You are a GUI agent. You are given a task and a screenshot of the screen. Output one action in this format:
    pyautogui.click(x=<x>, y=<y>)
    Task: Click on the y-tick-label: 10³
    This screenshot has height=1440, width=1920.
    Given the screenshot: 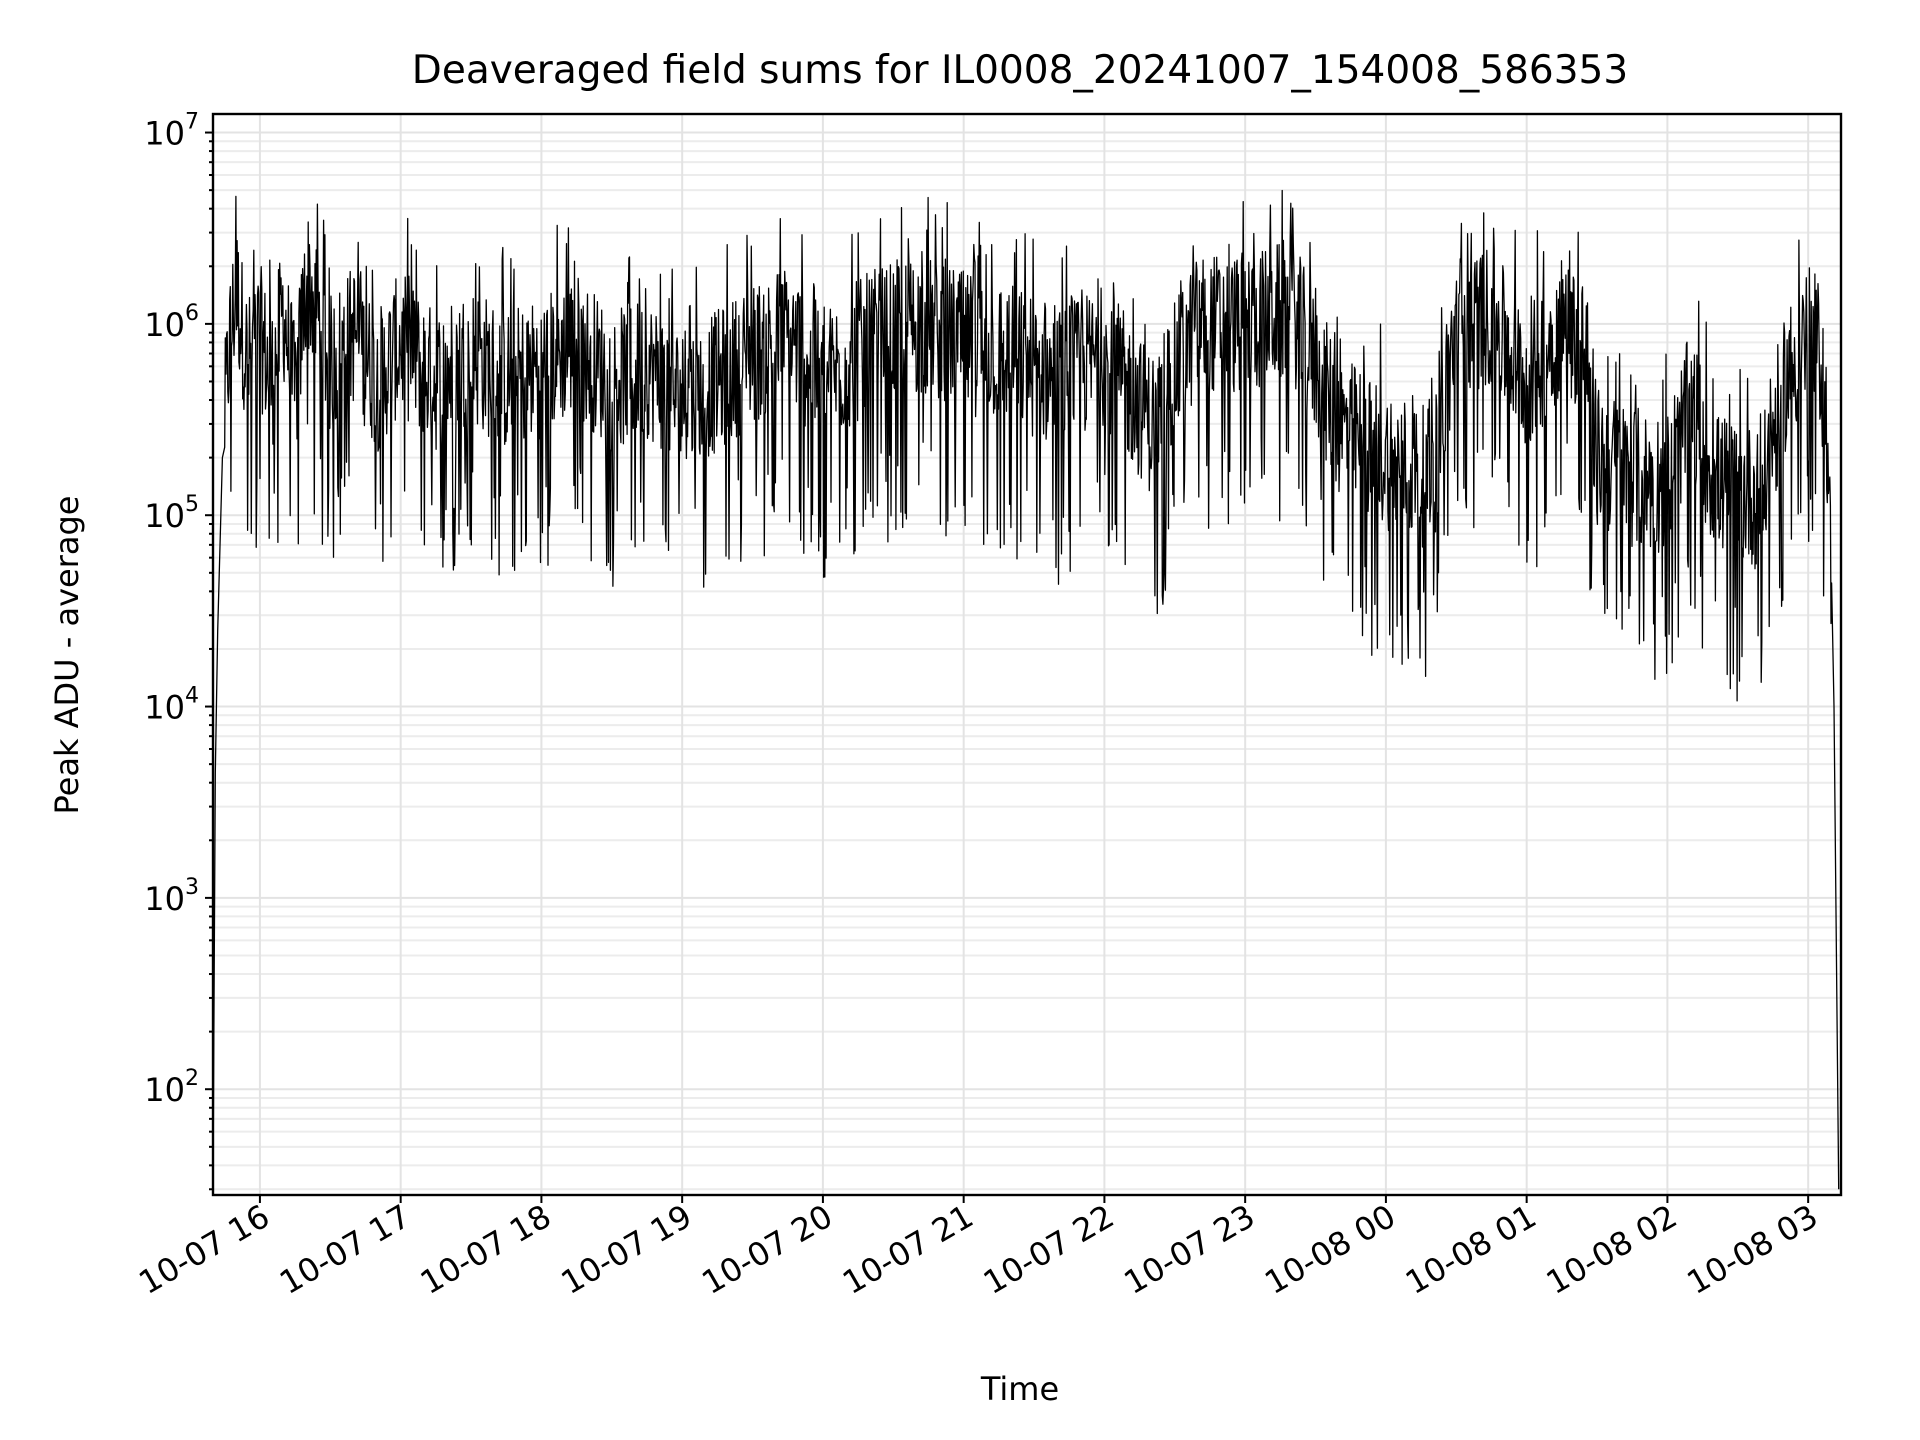 What is the action you would take?
    pyautogui.click(x=171, y=896)
    